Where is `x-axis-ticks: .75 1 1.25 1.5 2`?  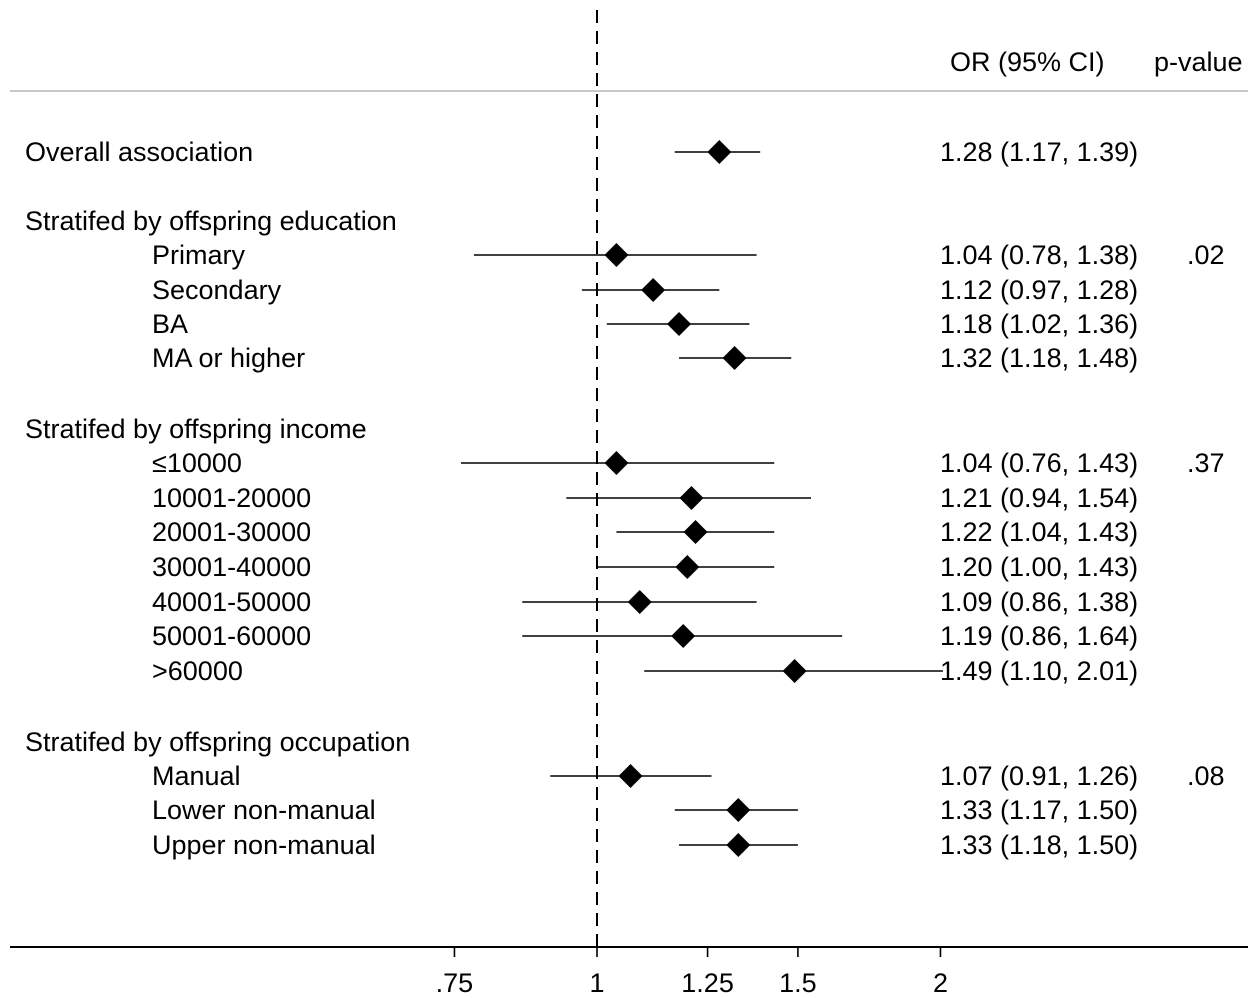
x-axis-ticks: .75 1 1.25 1.5 2 is located at coordinates (692, 972).